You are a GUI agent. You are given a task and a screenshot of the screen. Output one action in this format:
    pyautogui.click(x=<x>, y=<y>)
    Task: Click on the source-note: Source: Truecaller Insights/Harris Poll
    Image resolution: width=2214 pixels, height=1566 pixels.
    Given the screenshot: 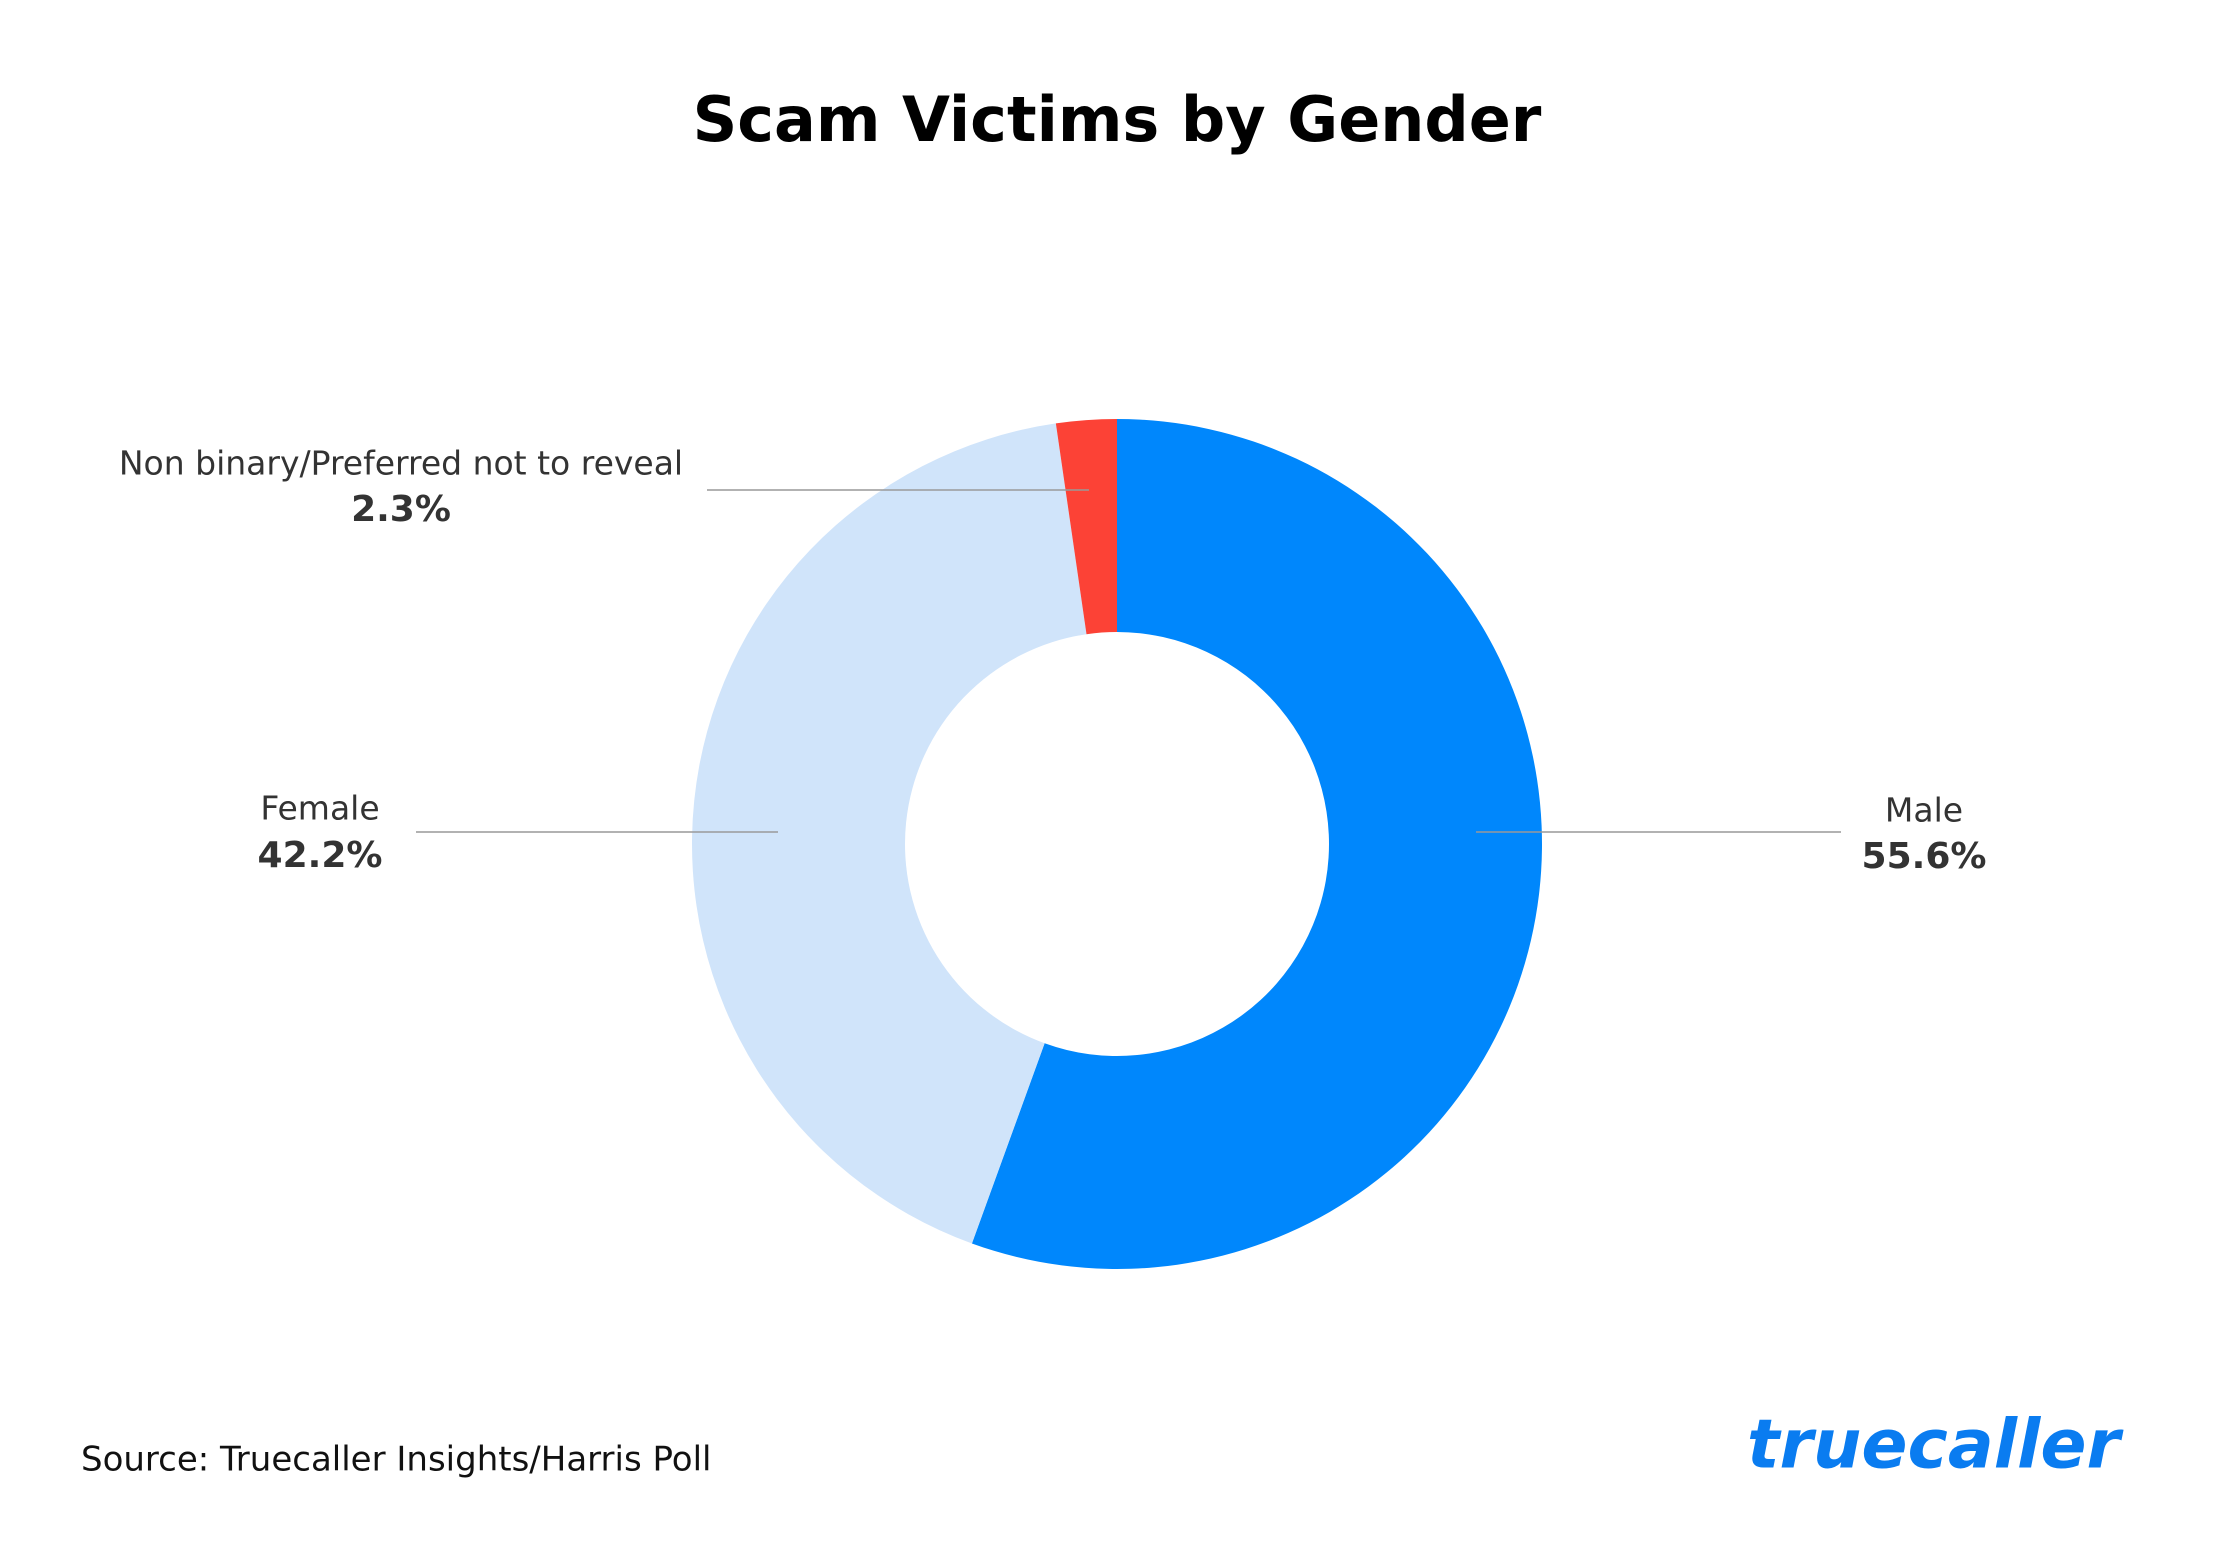 What is the action you would take?
    pyautogui.click(x=396, y=1460)
    